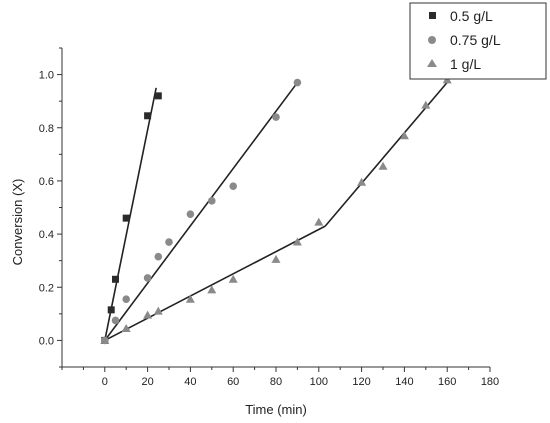 This screenshot has height=423, width=550. Describe the element at coordinates (432, 15) in the screenshot. I see `legend-marker-square` at that location.